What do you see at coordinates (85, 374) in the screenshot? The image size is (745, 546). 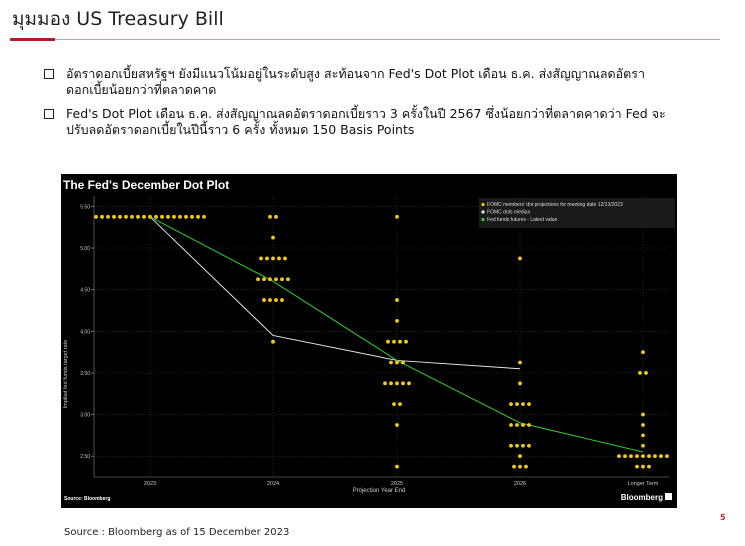 I see `y-tick-label: 3.50` at bounding box center [85, 374].